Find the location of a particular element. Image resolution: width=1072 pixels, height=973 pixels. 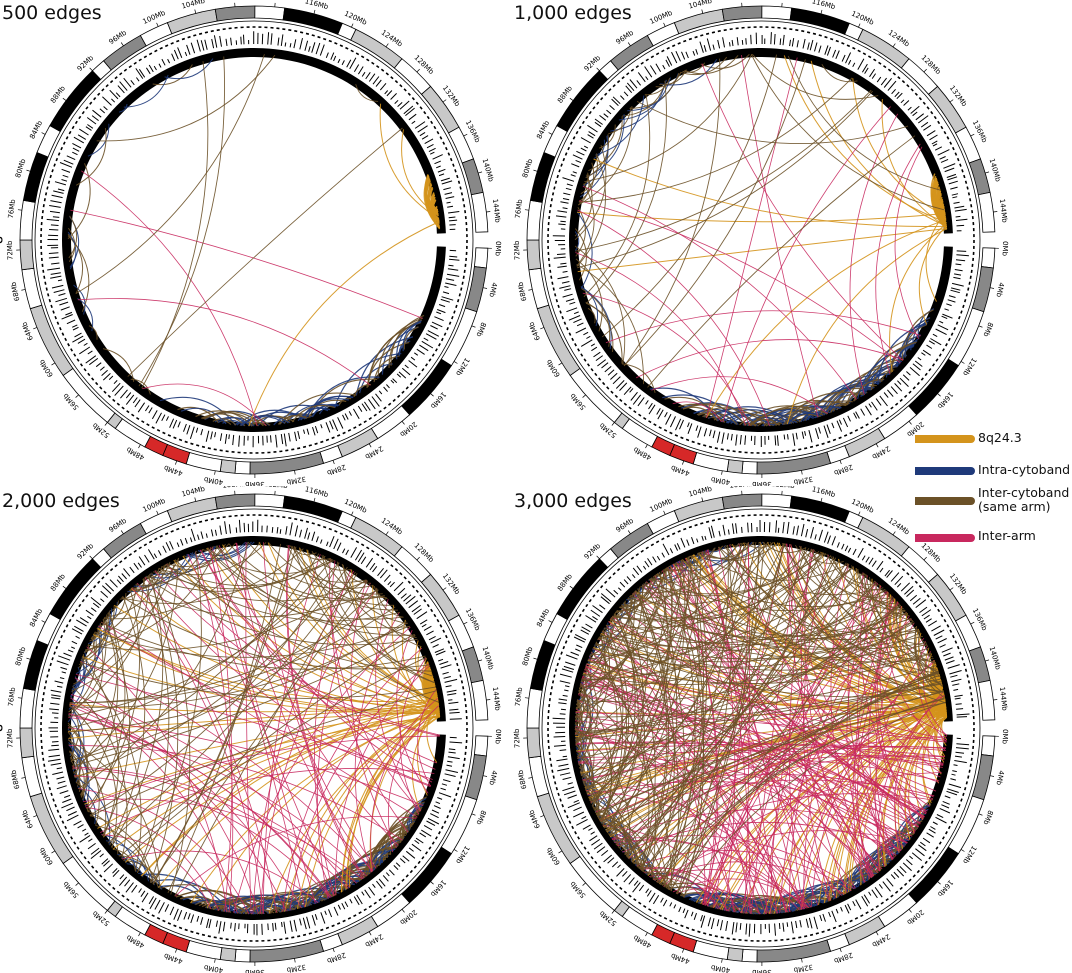

tick-label: 108Mb is located at coordinates (234, 488).